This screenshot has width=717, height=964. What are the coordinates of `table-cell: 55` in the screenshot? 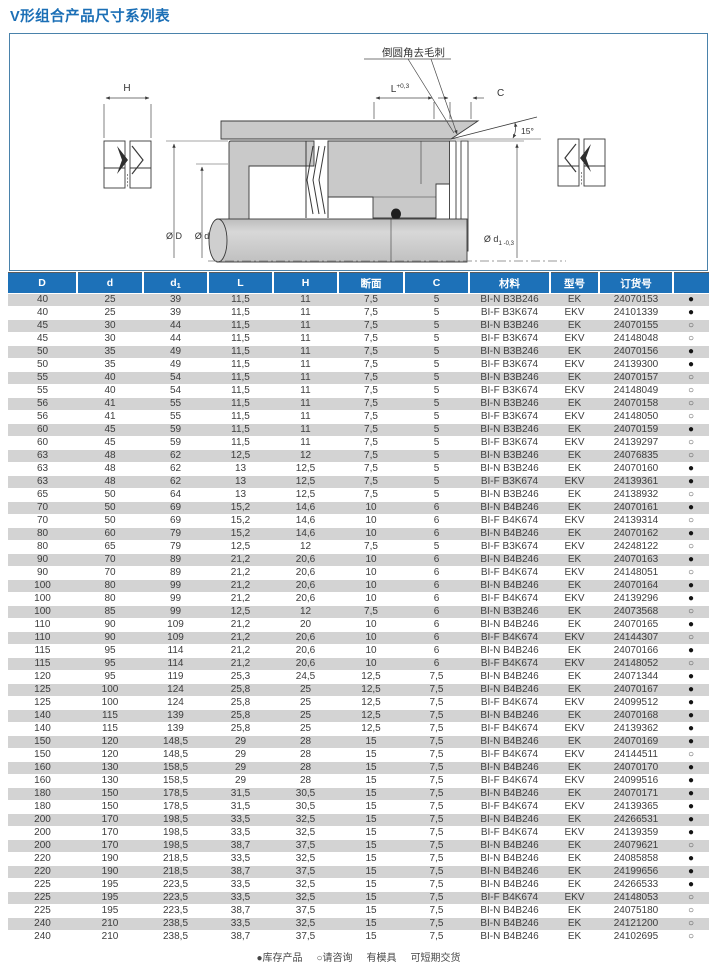 It's located at (175, 416).